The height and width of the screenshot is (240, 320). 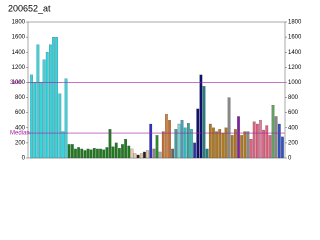 I want to click on reference-label: 3xM, so click(x=15, y=83).